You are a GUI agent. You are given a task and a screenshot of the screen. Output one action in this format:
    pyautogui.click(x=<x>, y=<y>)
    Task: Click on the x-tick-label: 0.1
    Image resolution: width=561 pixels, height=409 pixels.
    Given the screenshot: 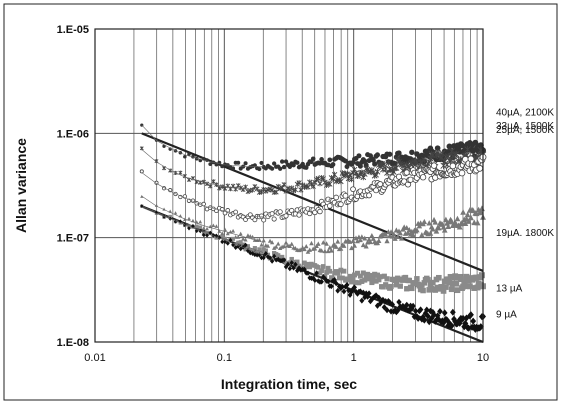 What is the action you would take?
    pyautogui.click(x=224, y=358)
    